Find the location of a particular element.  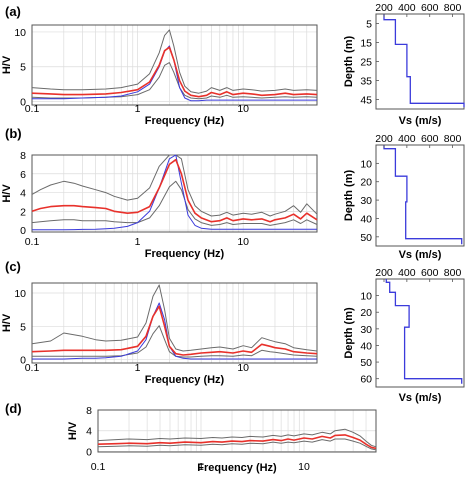

profile-y-tick-label: 35 is located at coordinates (366, 82).